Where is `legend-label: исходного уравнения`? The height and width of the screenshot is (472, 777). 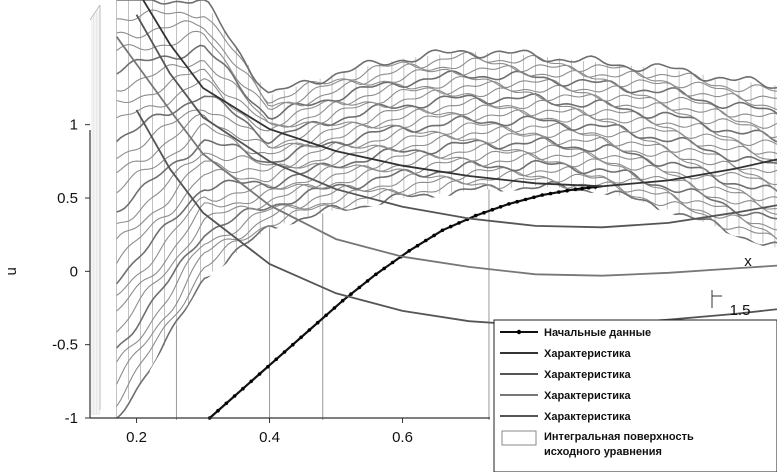
legend-label: исходного уравнения is located at coordinates (603, 452).